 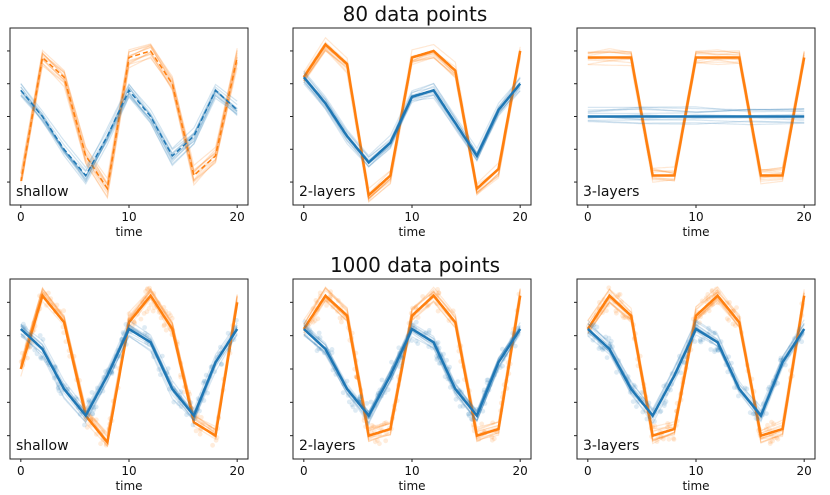 What do you see at coordinates (415, 265) in the screenshot?
I see `row-title-bottom: 1000 data points` at bounding box center [415, 265].